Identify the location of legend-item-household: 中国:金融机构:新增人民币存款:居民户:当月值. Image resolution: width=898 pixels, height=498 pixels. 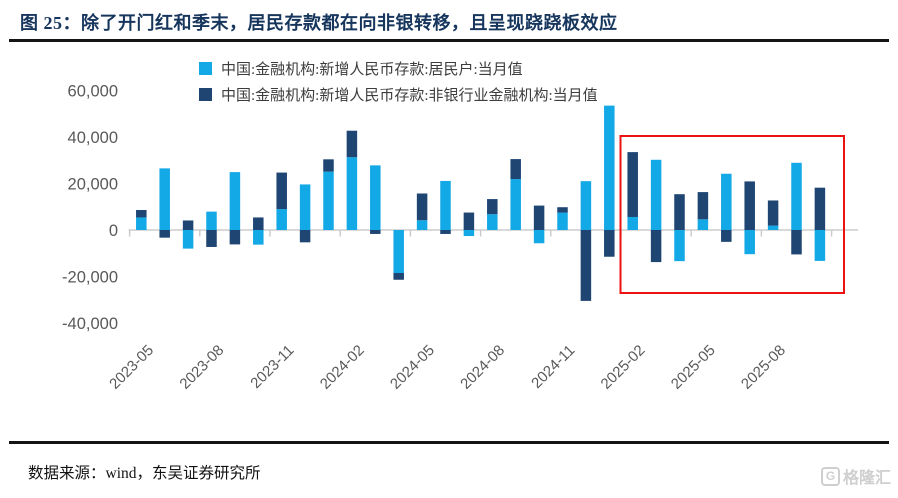
(398, 68).